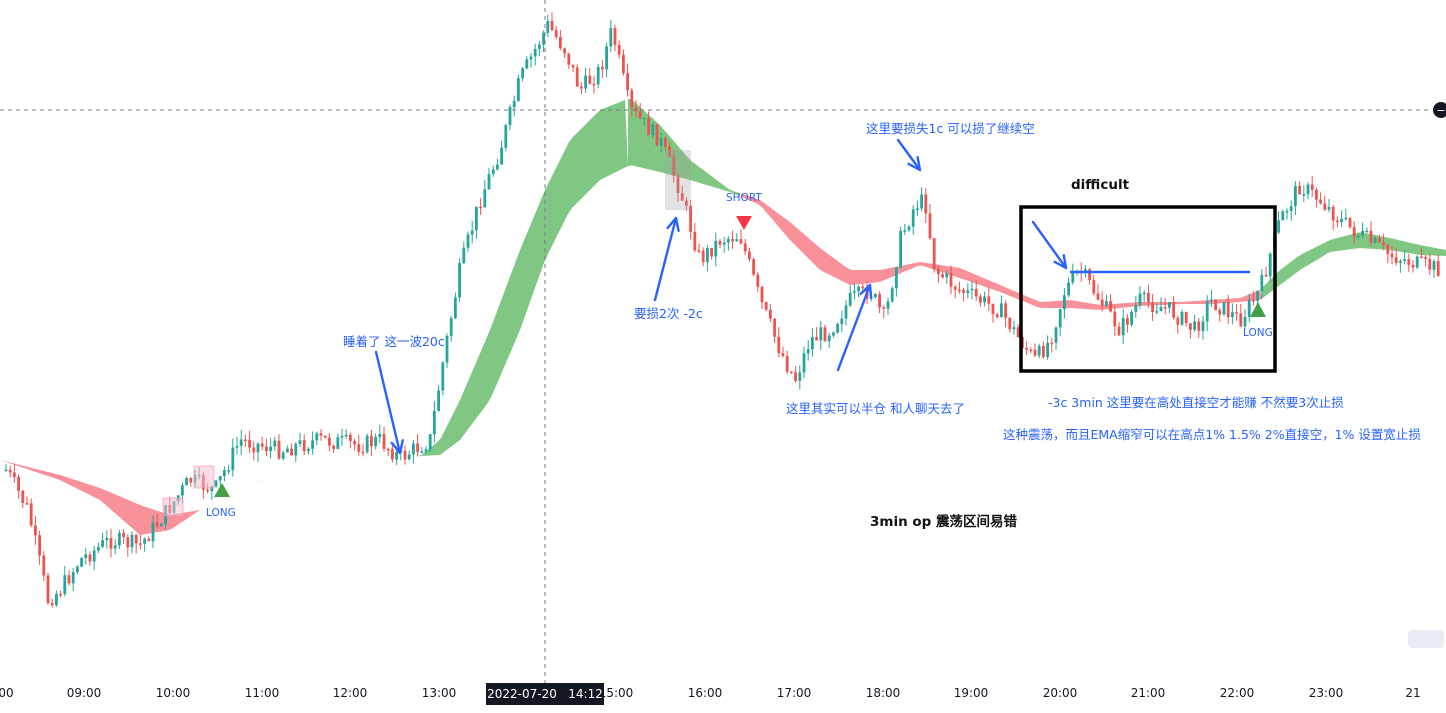 This screenshot has width=1446, height=713. What do you see at coordinates (350, 693) in the screenshot?
I see `x-tick-label: 12:00` at bounding box center [350, 693].